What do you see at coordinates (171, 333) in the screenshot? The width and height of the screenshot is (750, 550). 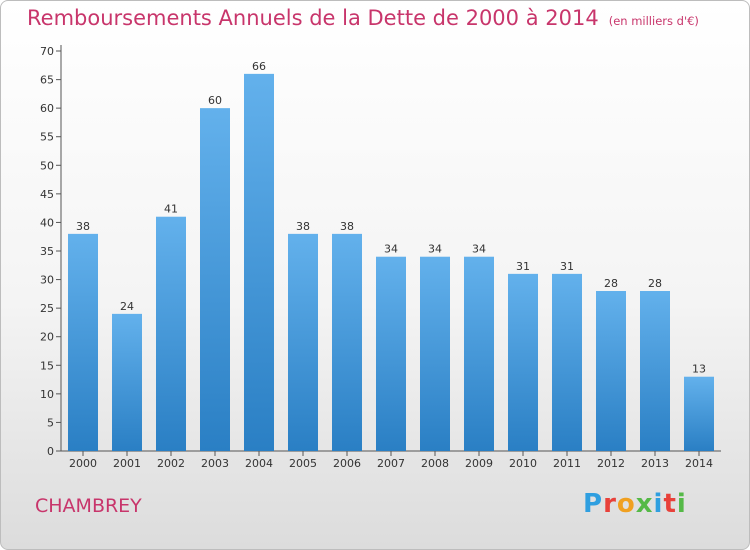 I see `bar-2002` at bounding box center [171, 333].